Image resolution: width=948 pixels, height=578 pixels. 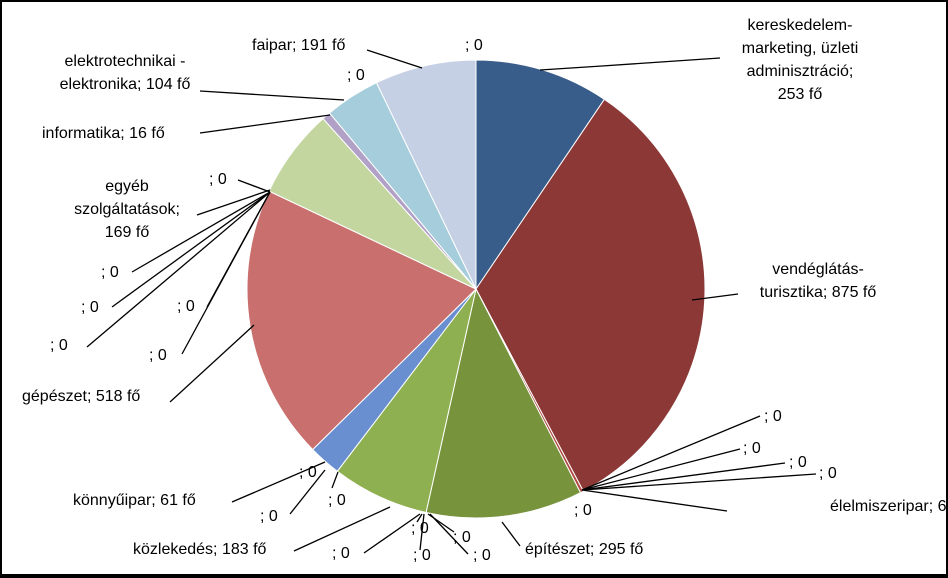 What do you see at coordinates (511, 534) in the screenshot?
I see `leader-line-epiteszet` at bounding box center [511, 534].